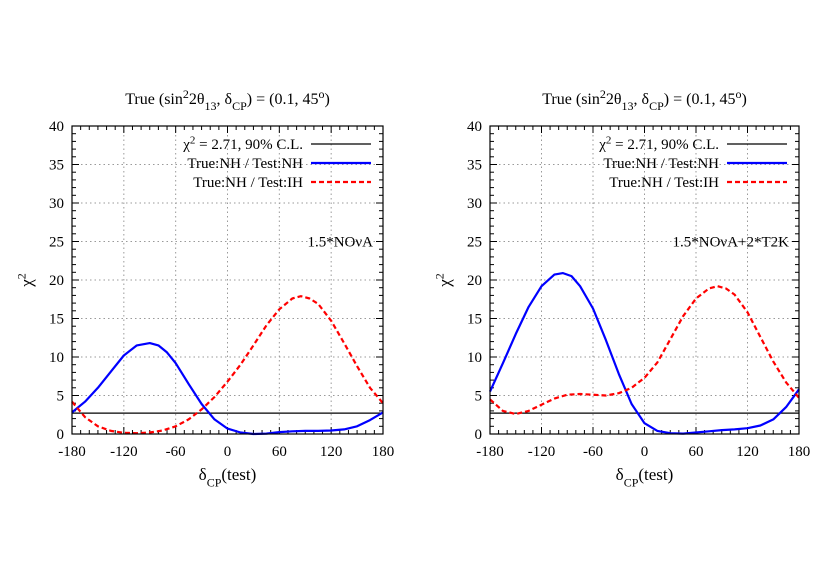 The image size is (830, 586). Describe the element at coordinates (731, 243) in the screenshot. I see `experiment-annotation: 1.5*NOνA+2*T2K` at that location.